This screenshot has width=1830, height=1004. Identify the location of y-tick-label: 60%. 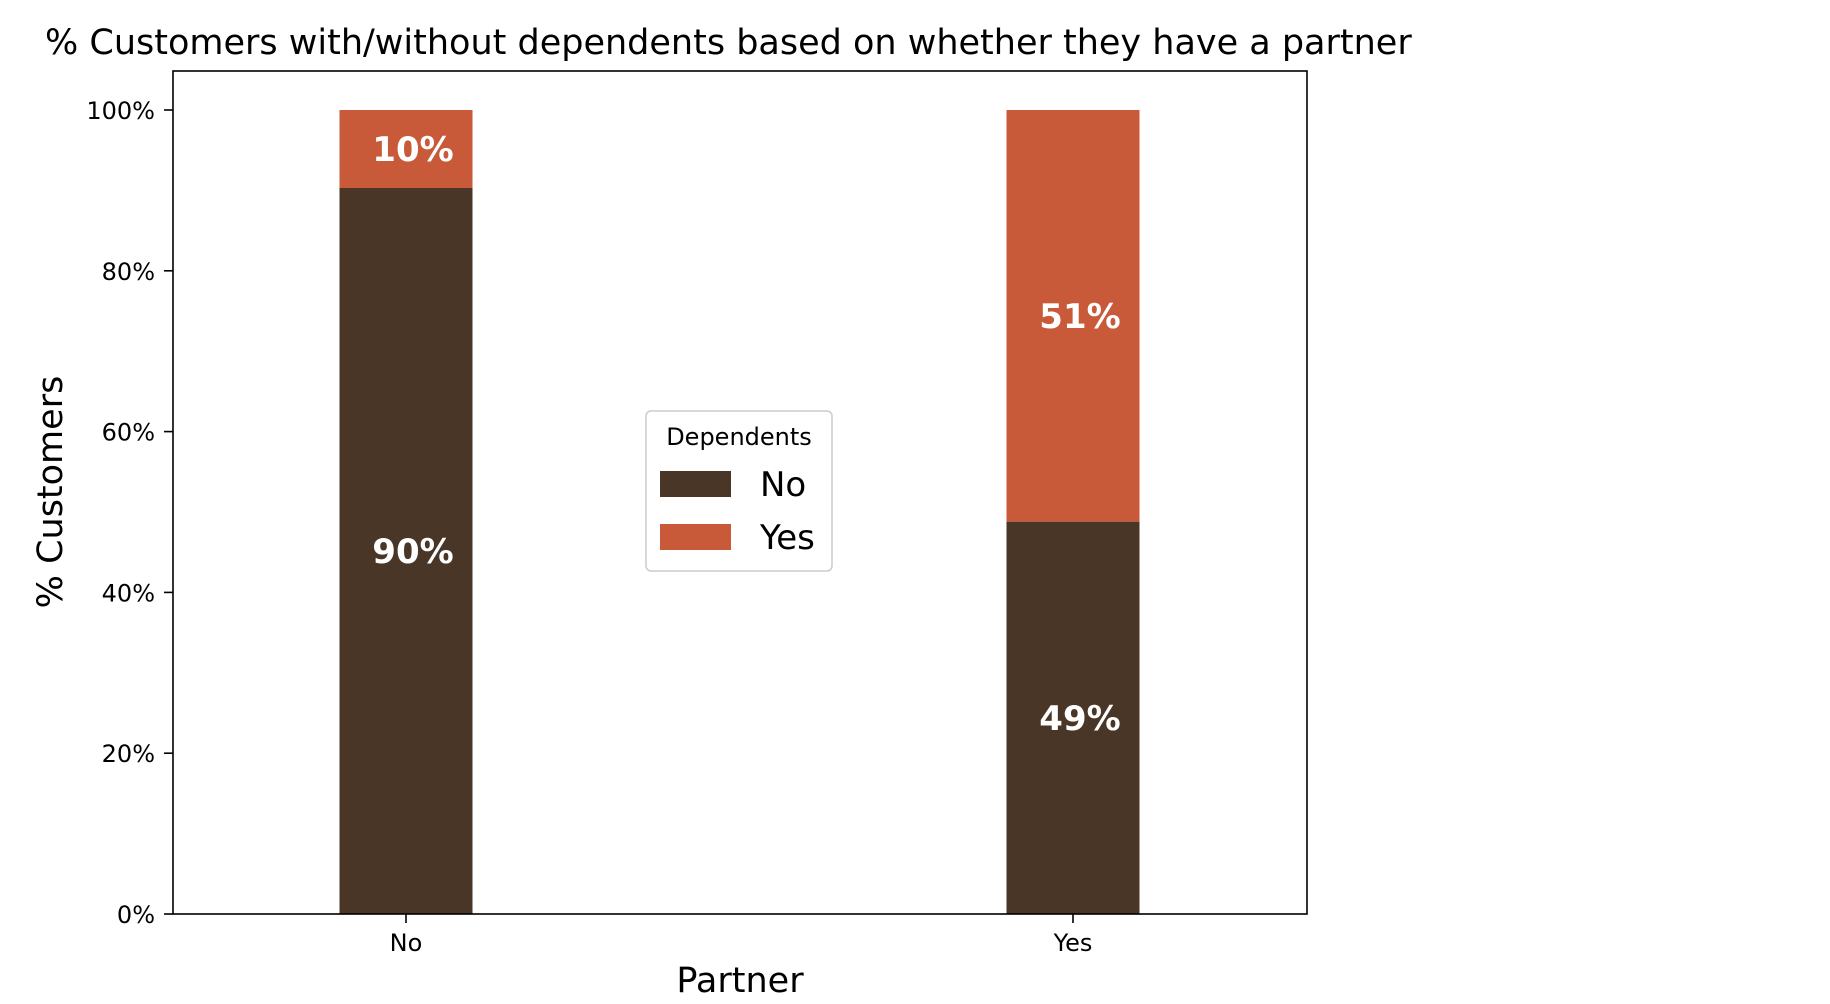
(128, 433).